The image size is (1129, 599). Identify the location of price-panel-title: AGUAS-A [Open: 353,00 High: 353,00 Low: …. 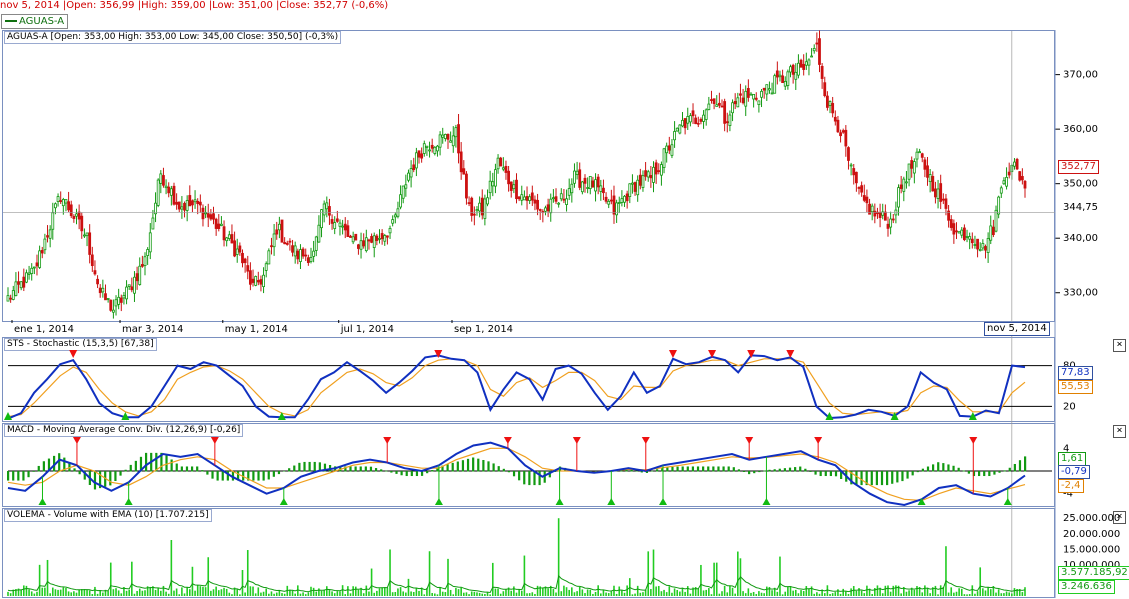
(173, 37).